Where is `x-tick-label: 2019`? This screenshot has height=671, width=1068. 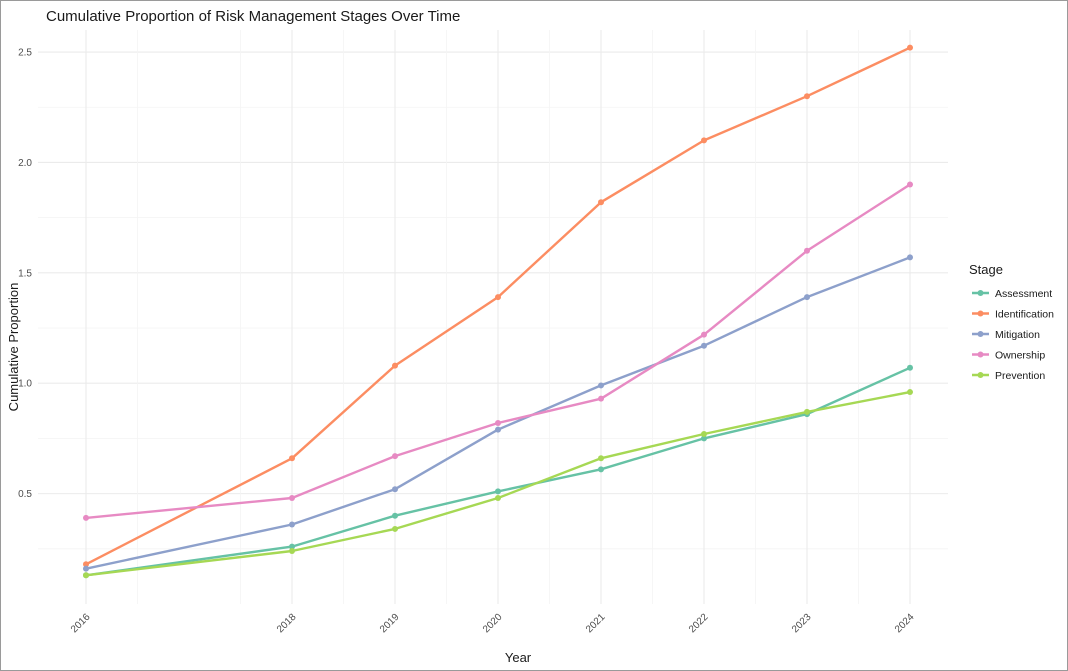
x-tick-label: 2019 is located at coordinates (390, 623).